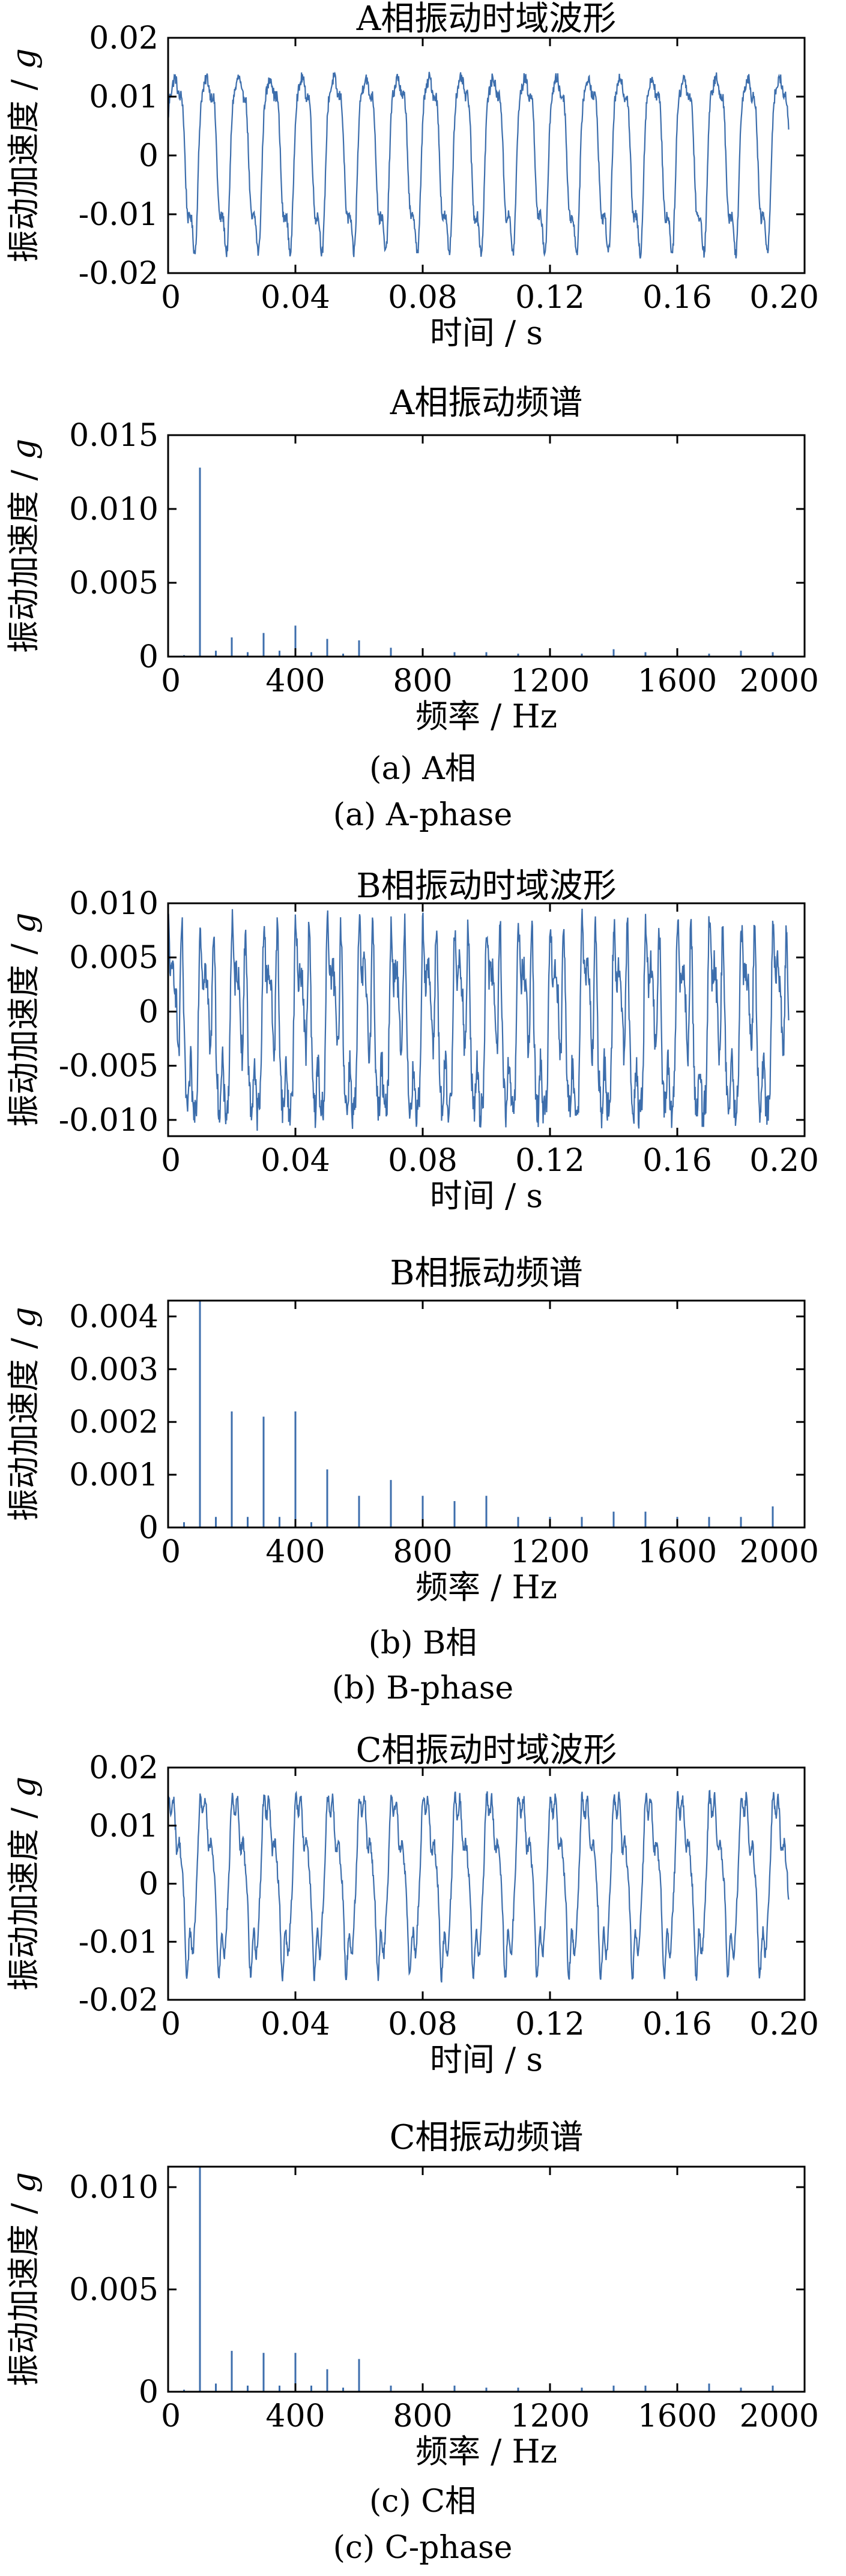 The width and height of the screenshot is (846, 2576). I want to click on y-tick-label: -0.010, so click(109, 1121).